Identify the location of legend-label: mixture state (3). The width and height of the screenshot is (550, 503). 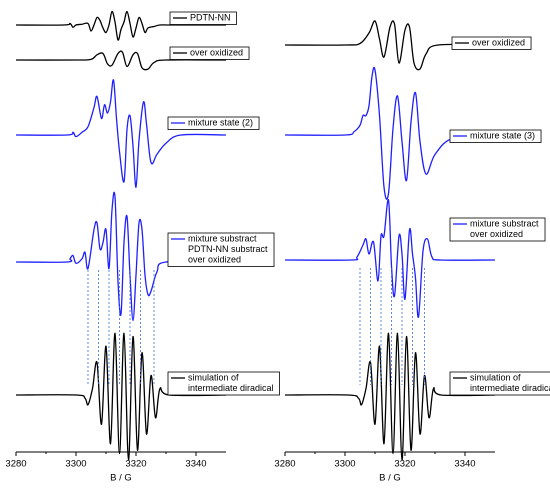
(502, 135).